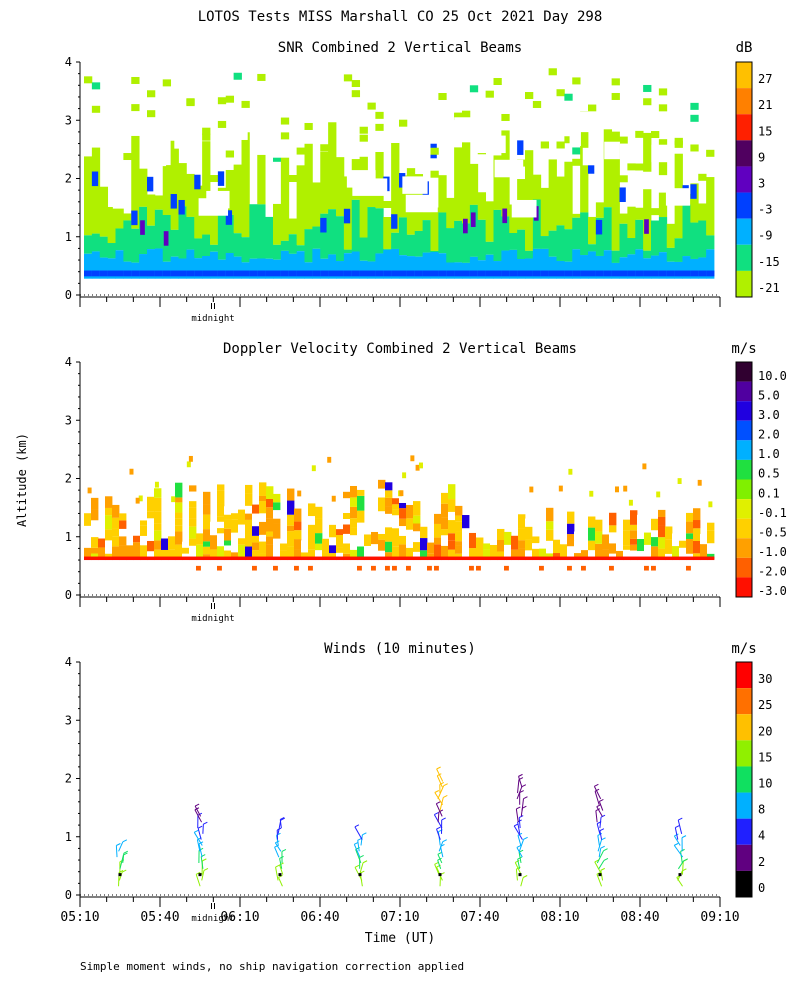 This screenshot has width=800, height=1000. I want to click on snr-colorbar-swatch, so click(744, 257).